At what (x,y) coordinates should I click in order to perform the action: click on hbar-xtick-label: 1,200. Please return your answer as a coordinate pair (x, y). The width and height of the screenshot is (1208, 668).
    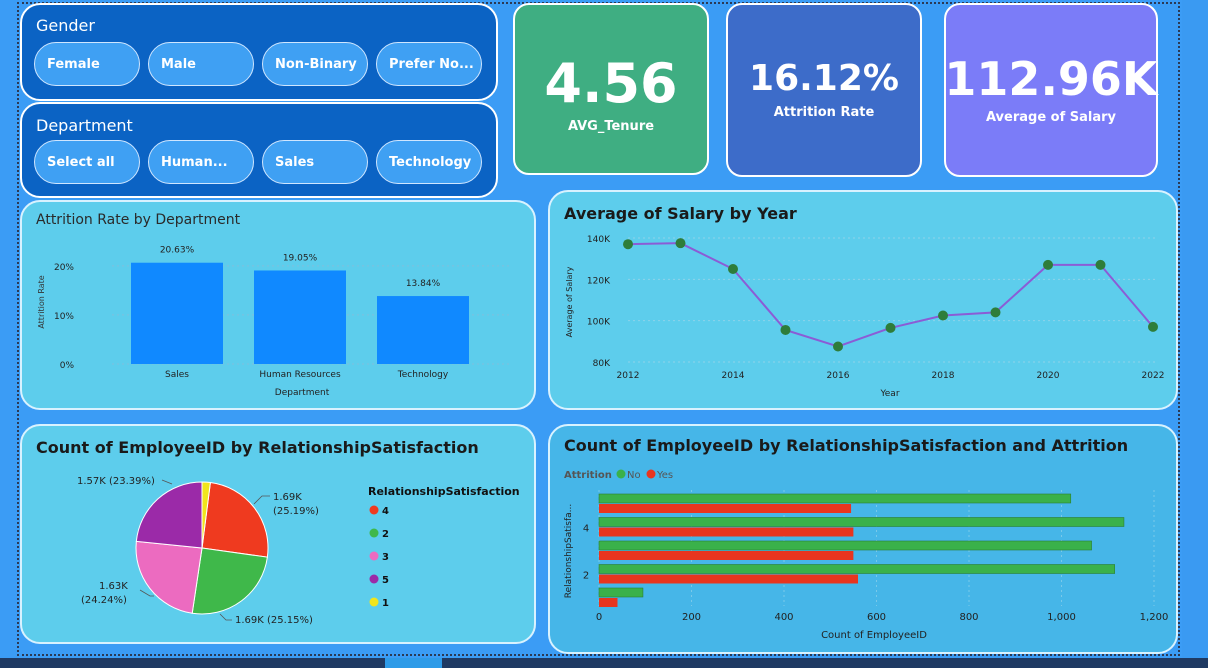
    Looking at the image, I should click on (1154, 617).